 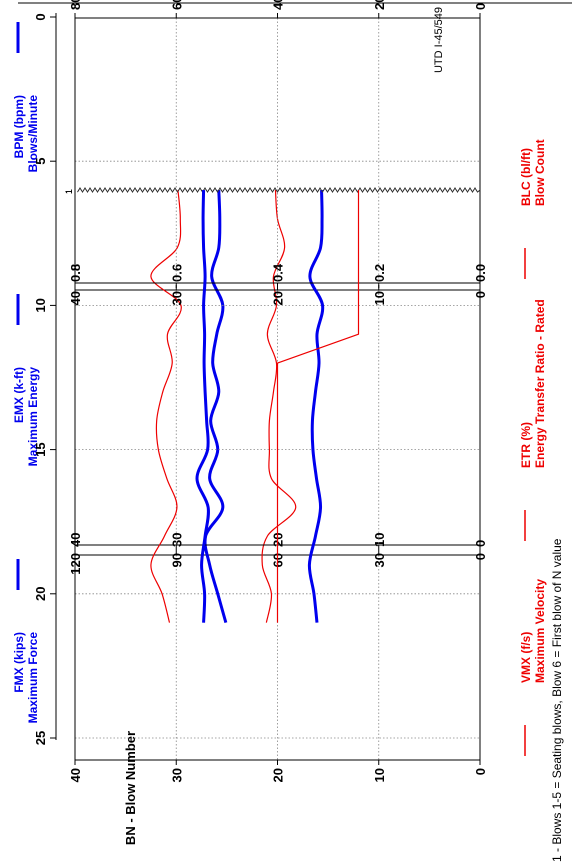 I want to click on left-axis-label-line2: Blows/Minute, so click(x=33, y=134).